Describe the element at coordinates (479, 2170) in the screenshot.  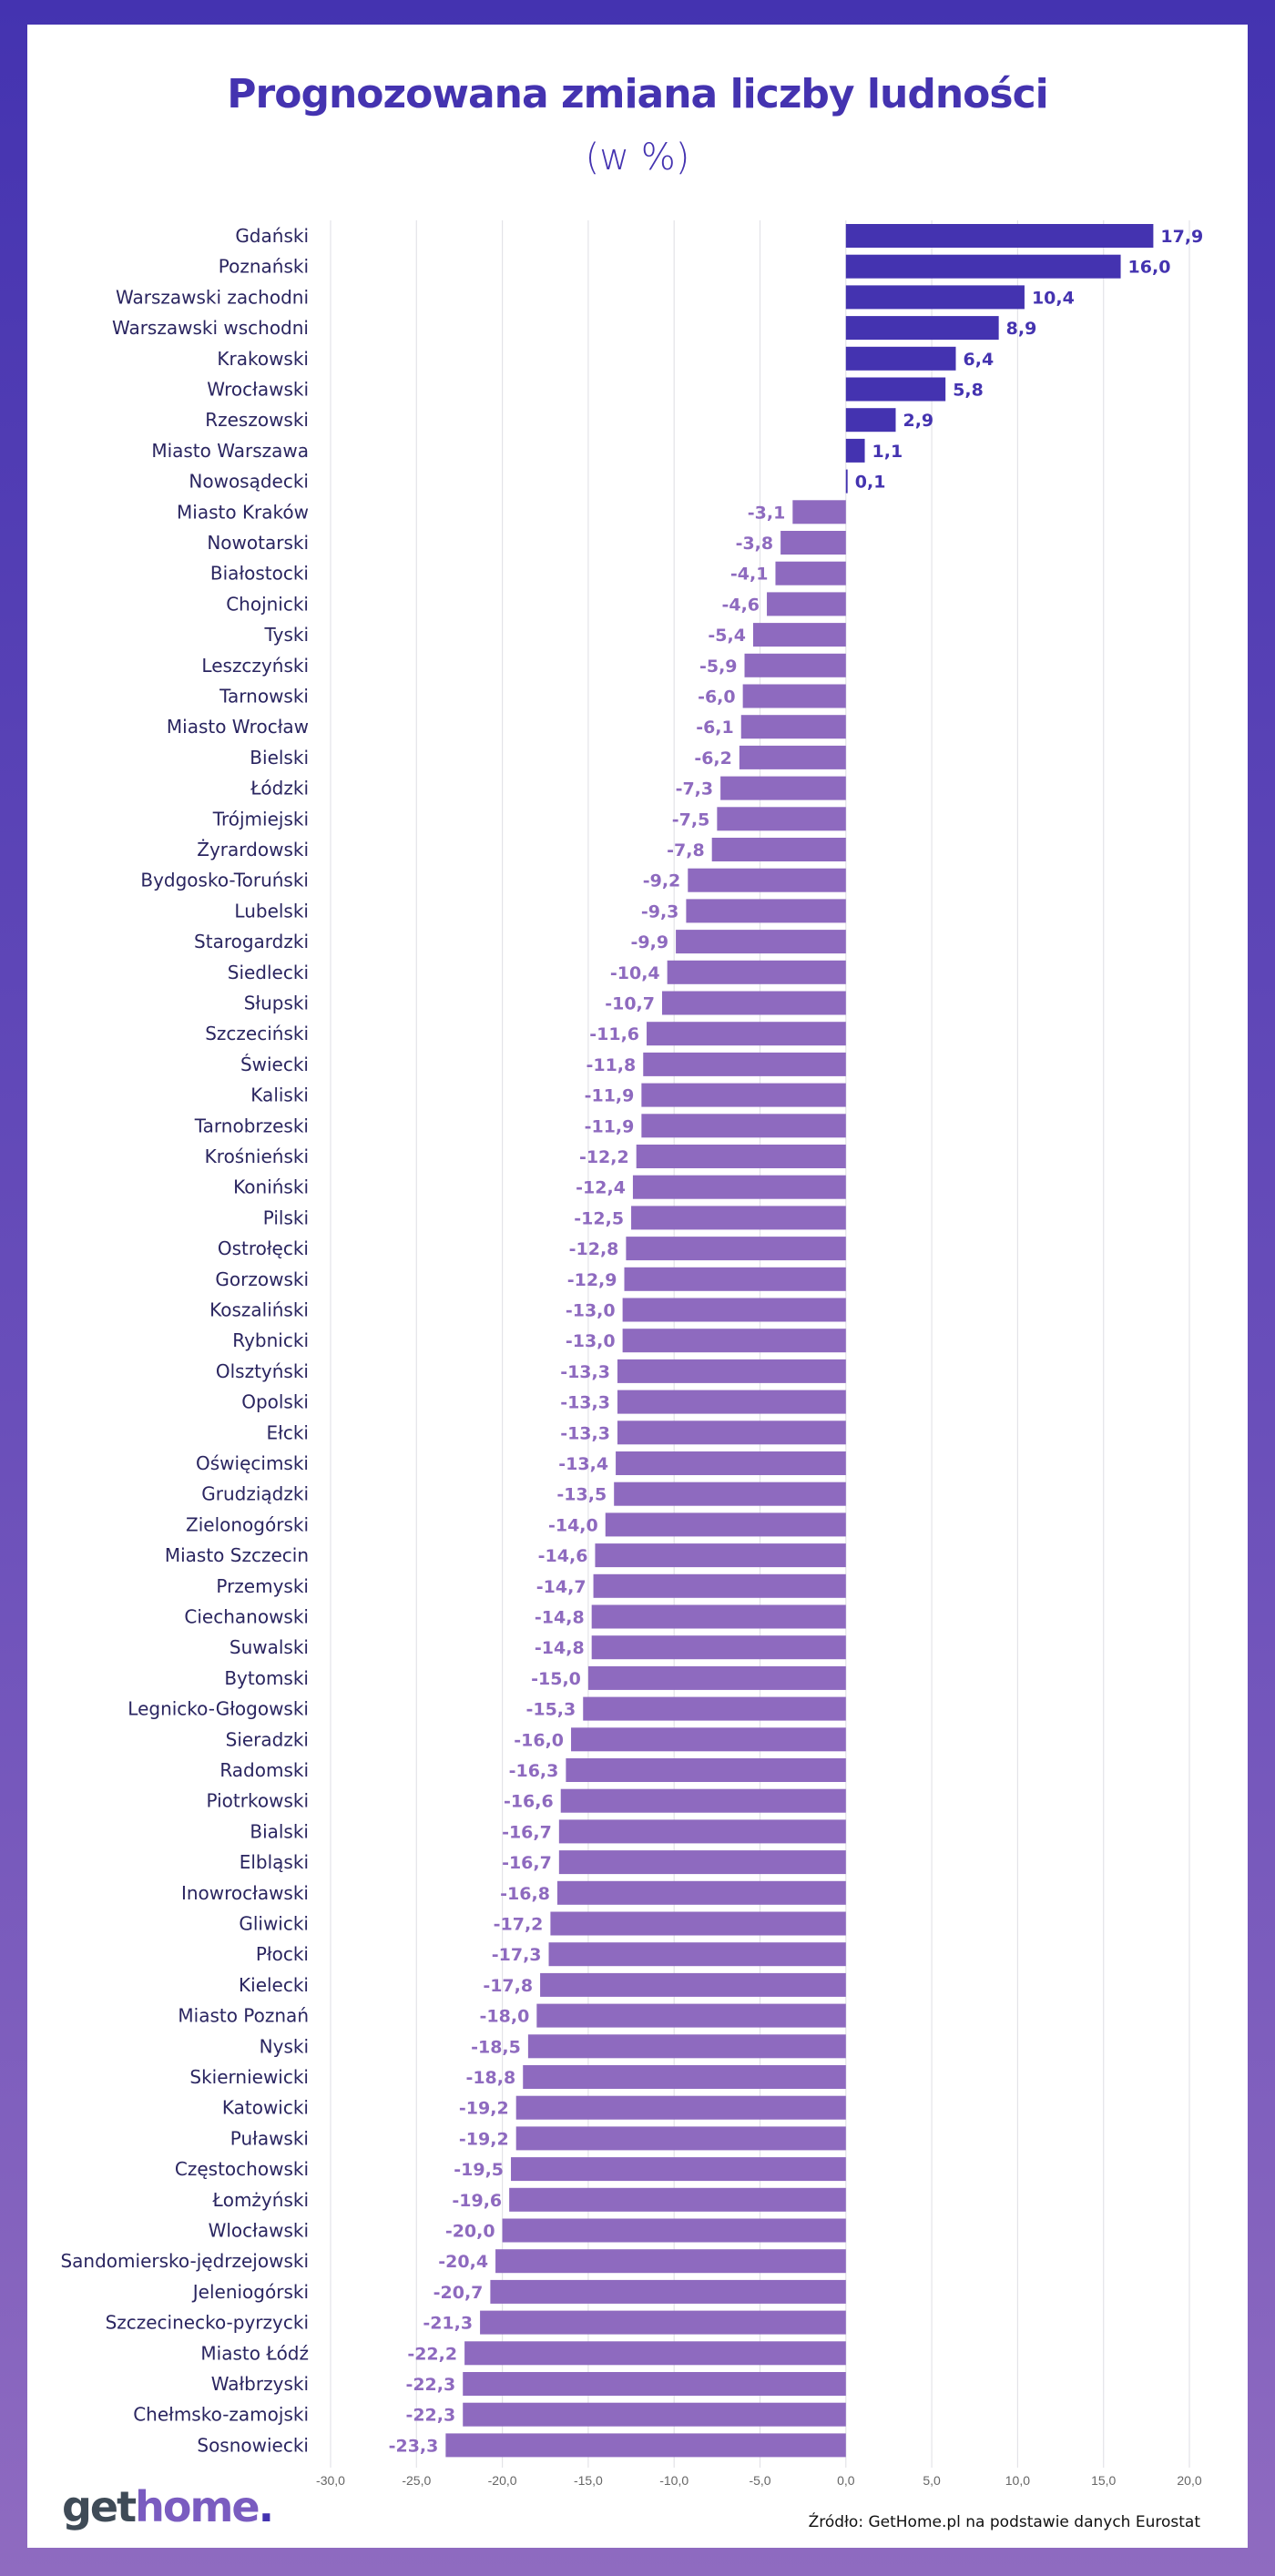
I see `data-label: -19,5` at that location.